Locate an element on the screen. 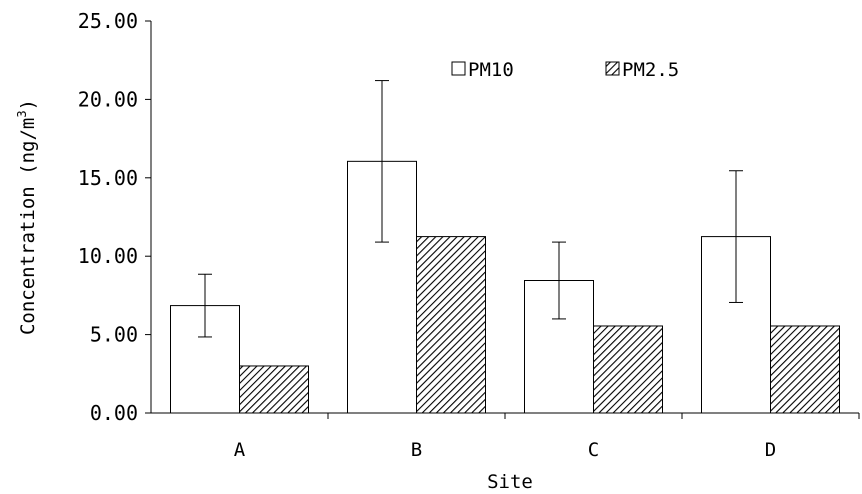  y-tick-label: 20.00 is located at coordinates (108, 99).